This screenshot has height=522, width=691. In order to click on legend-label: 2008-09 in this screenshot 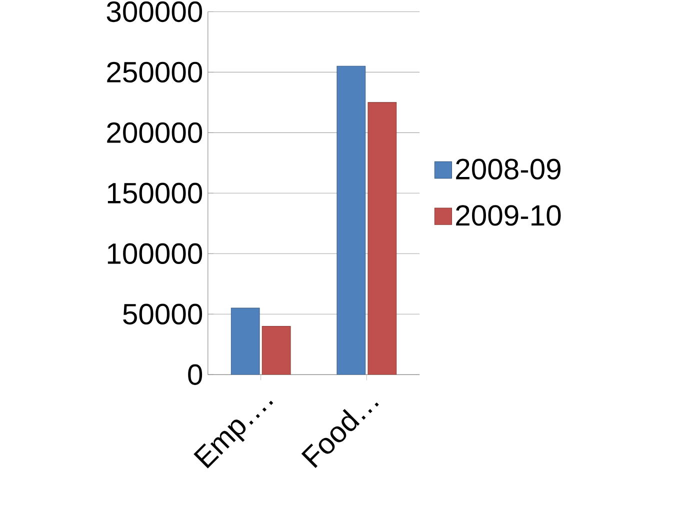, I will do `click(508, 169)`.